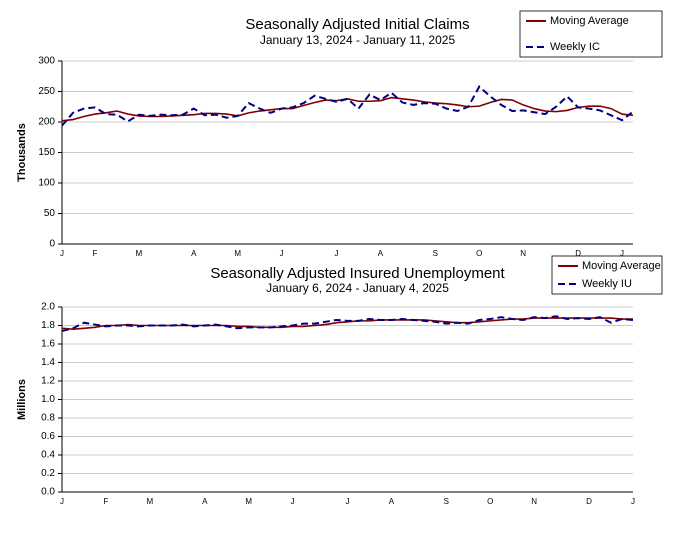  I want to click on y-axis-title: Thousands, so click(22, 152).